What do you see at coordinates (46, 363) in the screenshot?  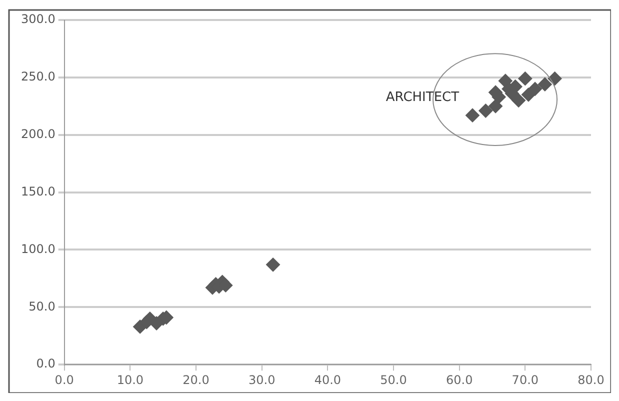 I see `y-tick-label: 0.0` at bounding box center [46, 363].